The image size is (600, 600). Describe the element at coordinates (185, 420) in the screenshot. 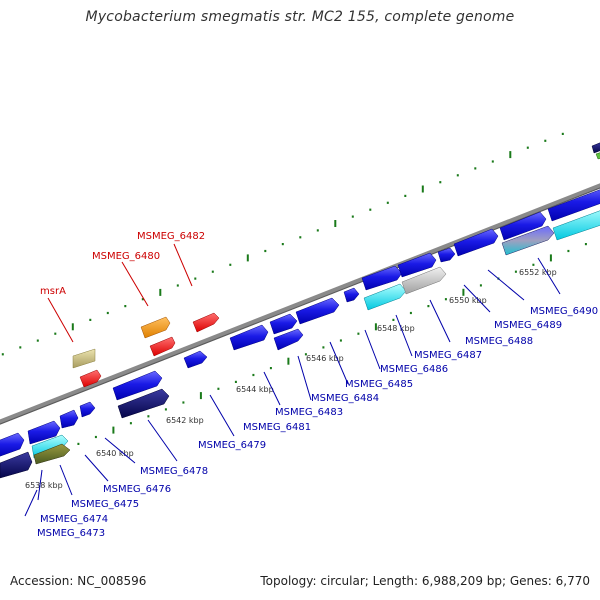

I see `kbp-label: 6542 kbp` at that location.